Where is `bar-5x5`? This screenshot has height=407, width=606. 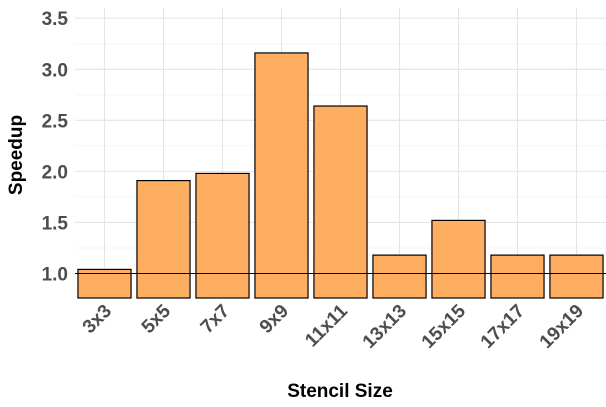
bar-5x5 is located at coordinates (163, 239).